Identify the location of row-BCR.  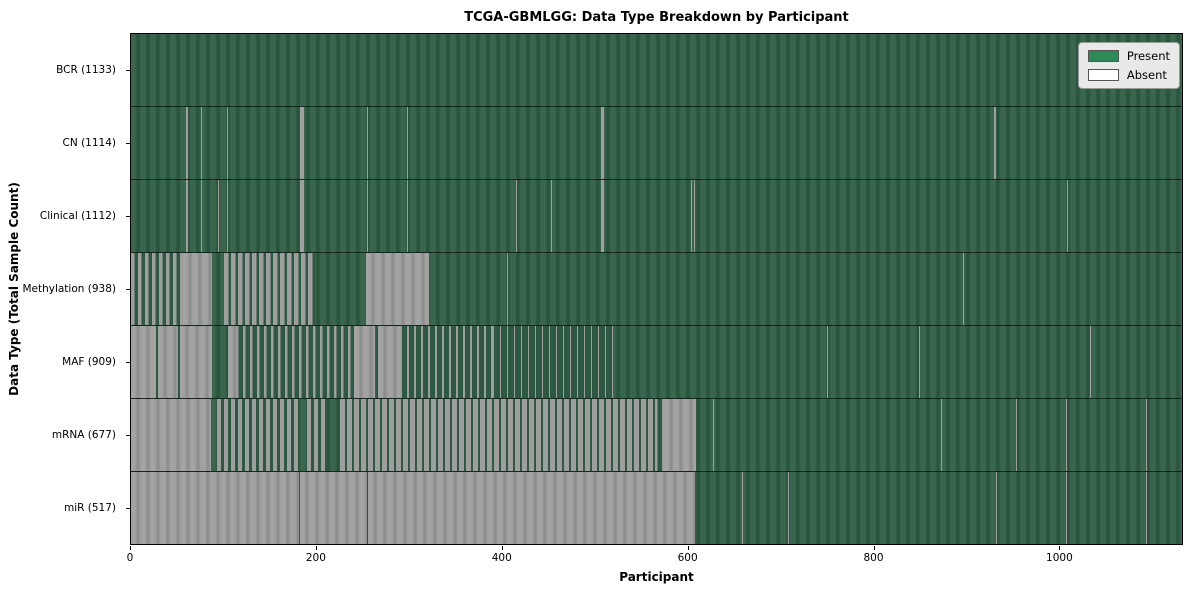
(656, 70).